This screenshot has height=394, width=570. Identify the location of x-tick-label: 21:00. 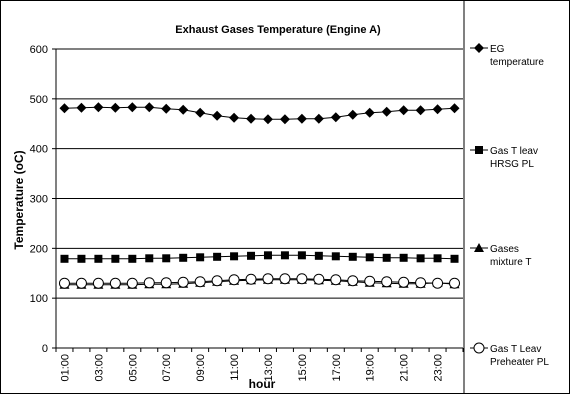
(405, 368).